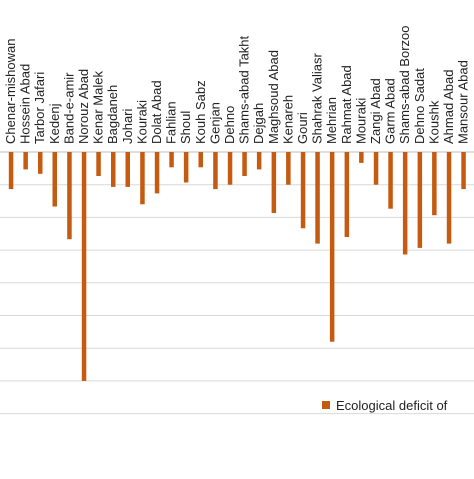  I want to click on category-label: Ahmad Abad, so click(448, 107).